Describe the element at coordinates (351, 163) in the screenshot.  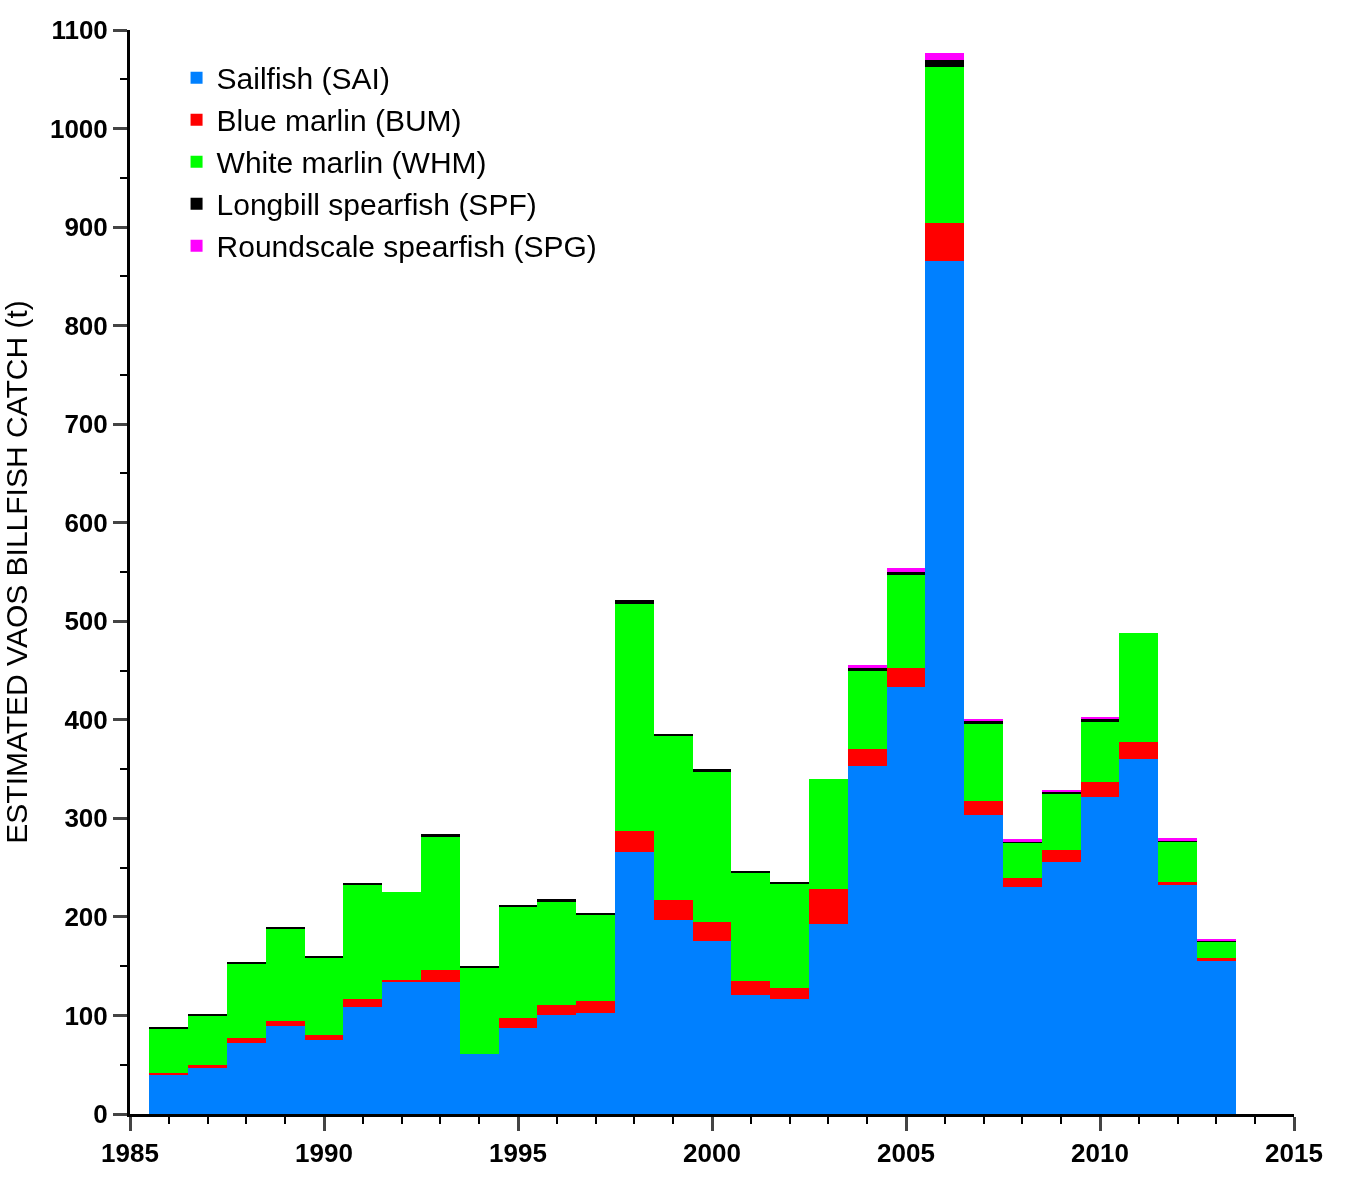
I see `legend-label: White marlin (WHM)` at that location.